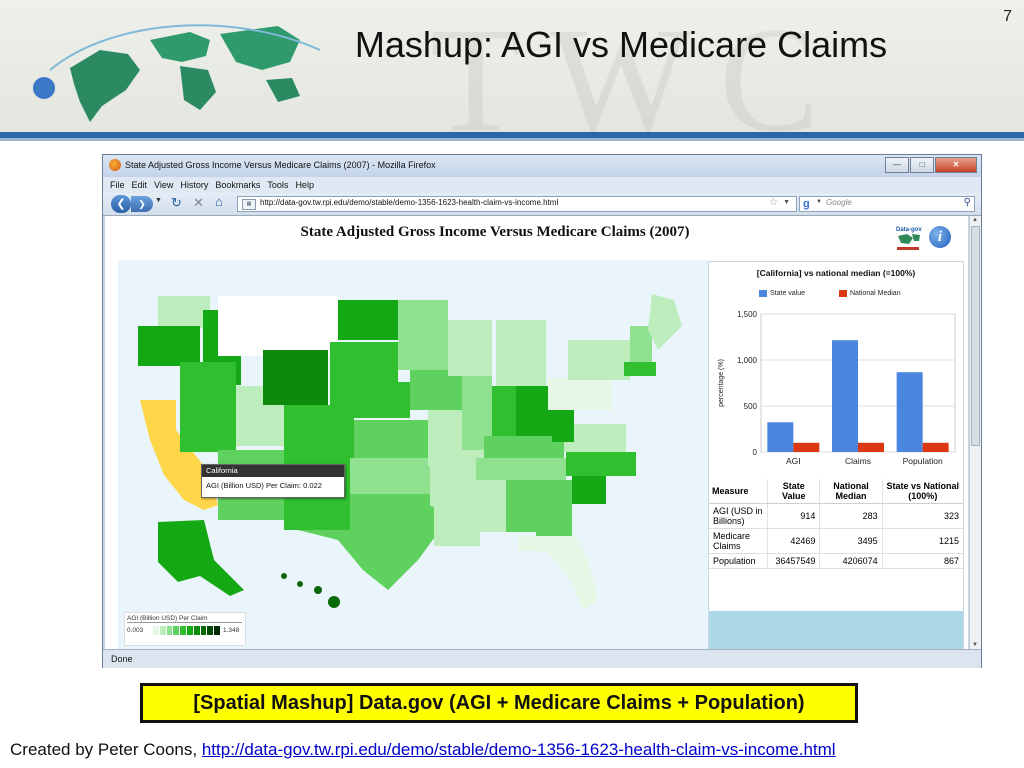 The height and width of the screenshot is (768, 1024). What do you see at coordinates (121, 204) in the screenshot?
I see `back-arrow-icon: ❮` at bounding box center [121, 204].